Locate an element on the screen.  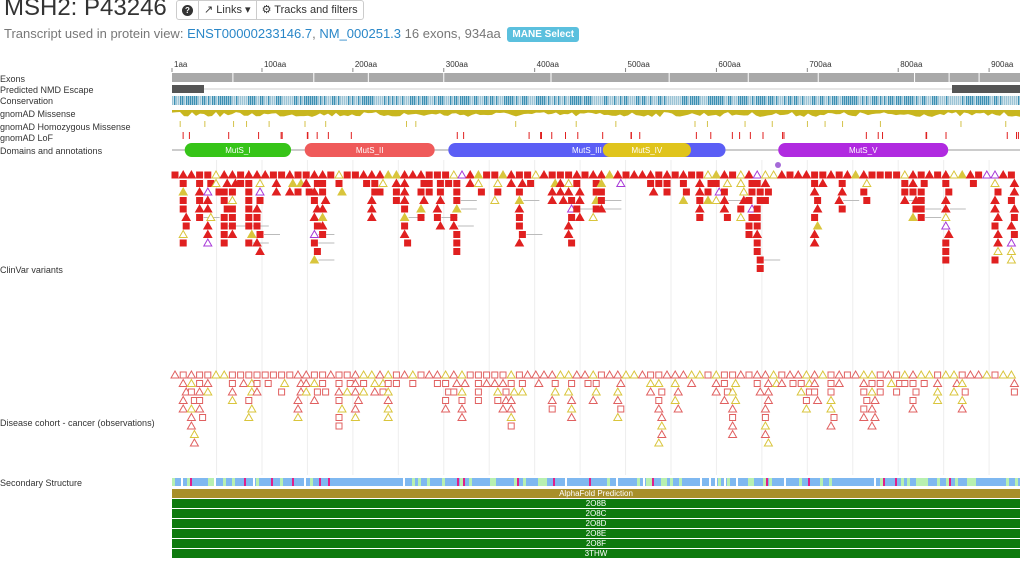
mane-select-badge: MANE Select is located at coordinates (543, 34).